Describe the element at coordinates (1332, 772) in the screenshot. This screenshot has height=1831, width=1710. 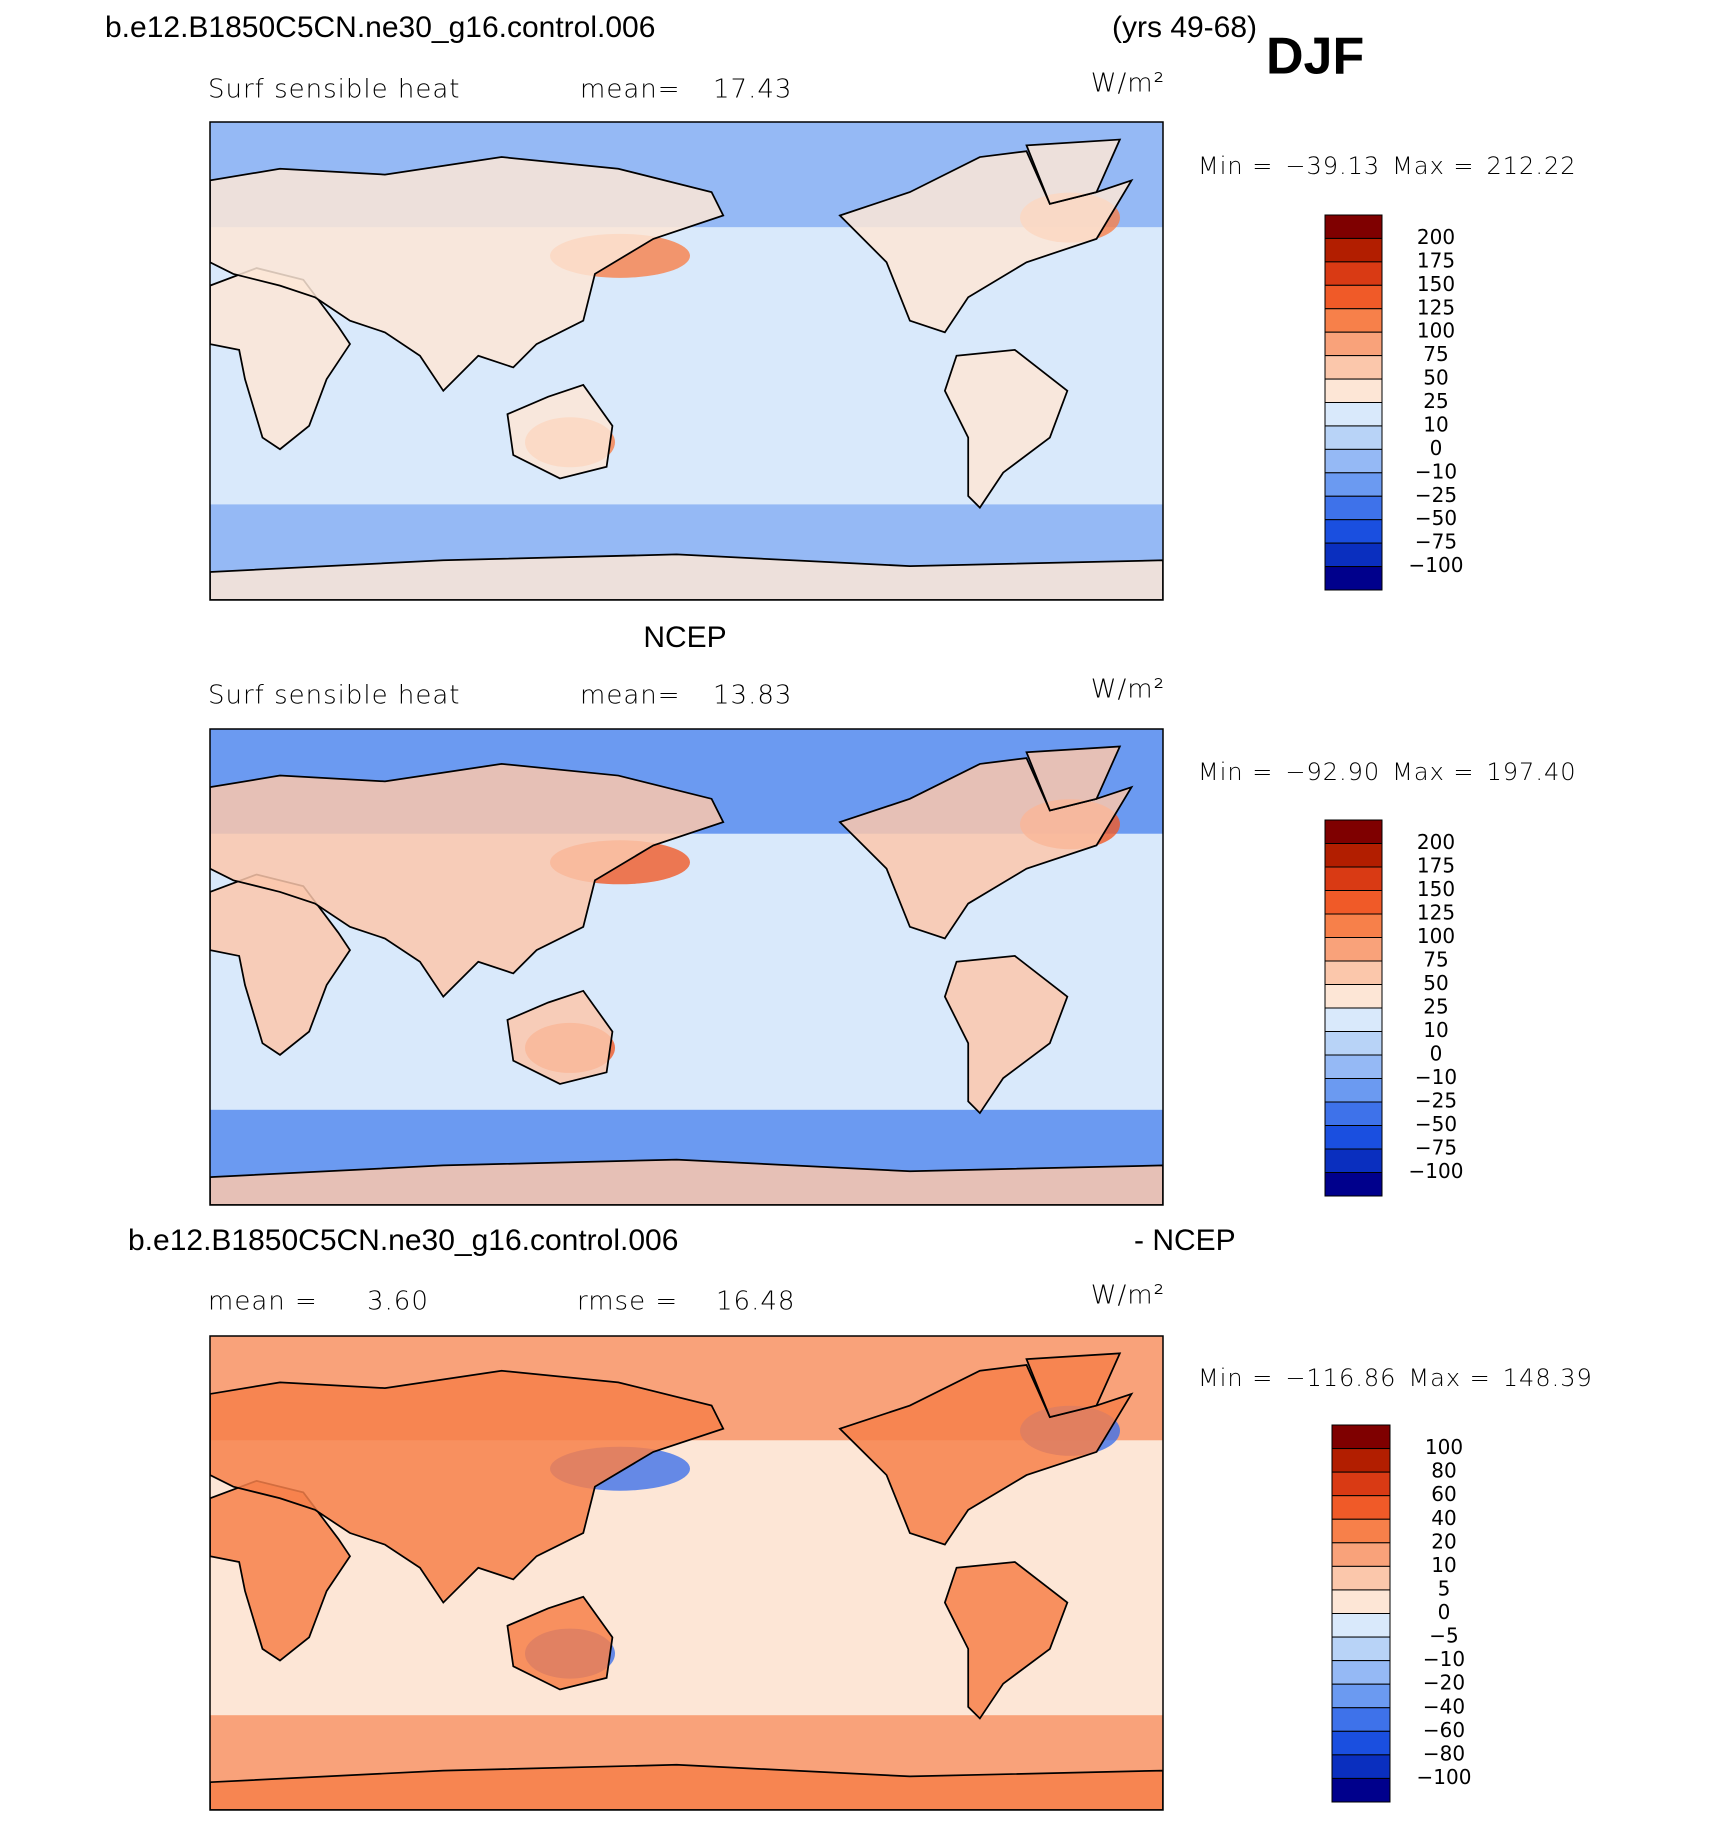
I see `min-max-part: −92.90` at that location.